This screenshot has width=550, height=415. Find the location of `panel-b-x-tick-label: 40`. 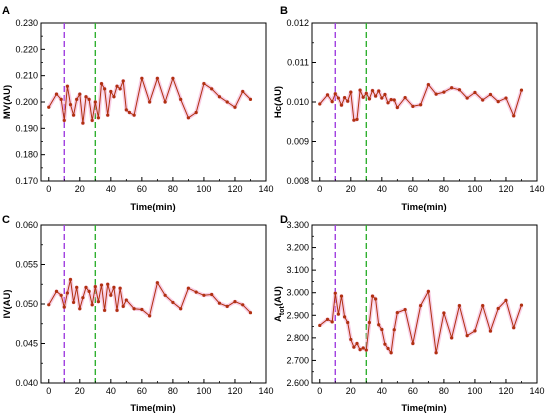

panel-b-x-tick-label: 40 is located at coordinates (382, 189).